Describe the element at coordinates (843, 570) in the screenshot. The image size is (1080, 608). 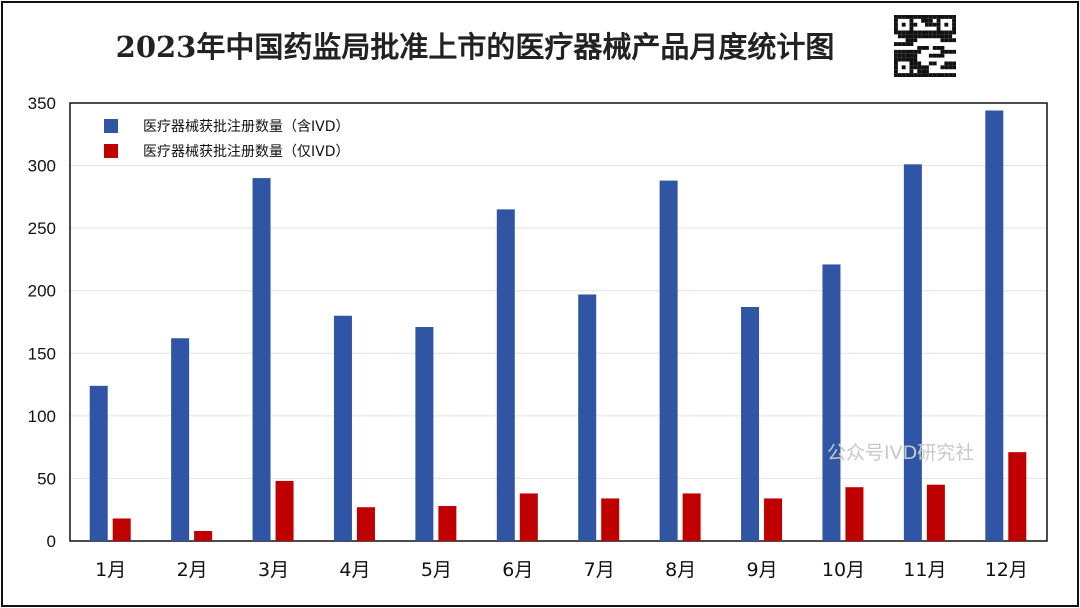
I see `x-tick-label: 10月` at that location.